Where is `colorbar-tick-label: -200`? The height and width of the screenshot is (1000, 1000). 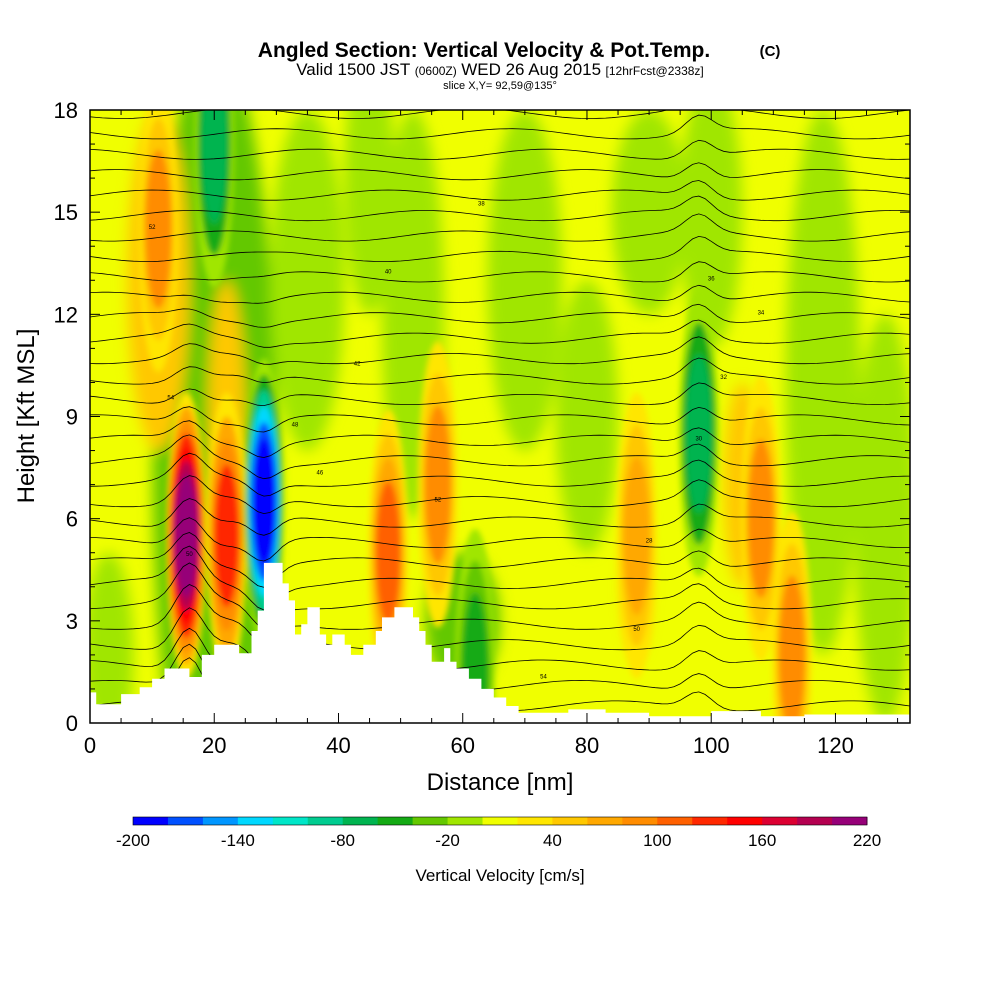 colorbar-tick-label: -200 is located at coordinates (133, 840).